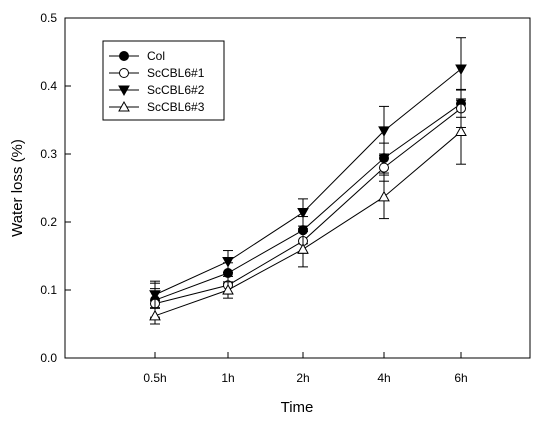  Describe the element at coordinates (48, 154) in the screenshot. I see `y-tick-label: 0.3` at that location.